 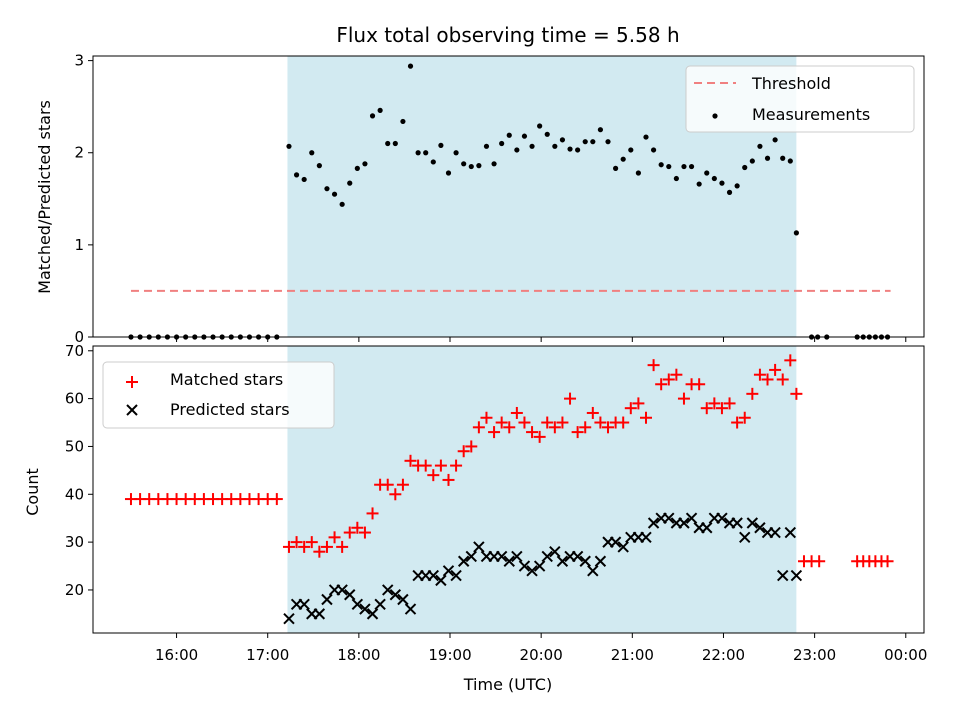 I want to click on legend-predicted-swatch, so click(x=132, y=410).